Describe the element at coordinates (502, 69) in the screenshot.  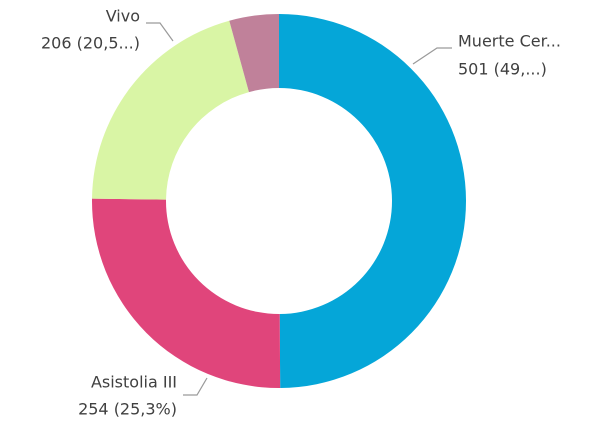
I see `value-label: 501 (49,...)` at that location.